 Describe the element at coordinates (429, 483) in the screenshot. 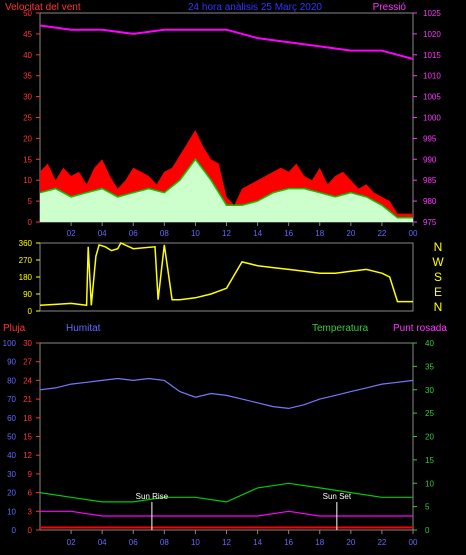

I see `temp-axis-tick-label: 10` at that location.